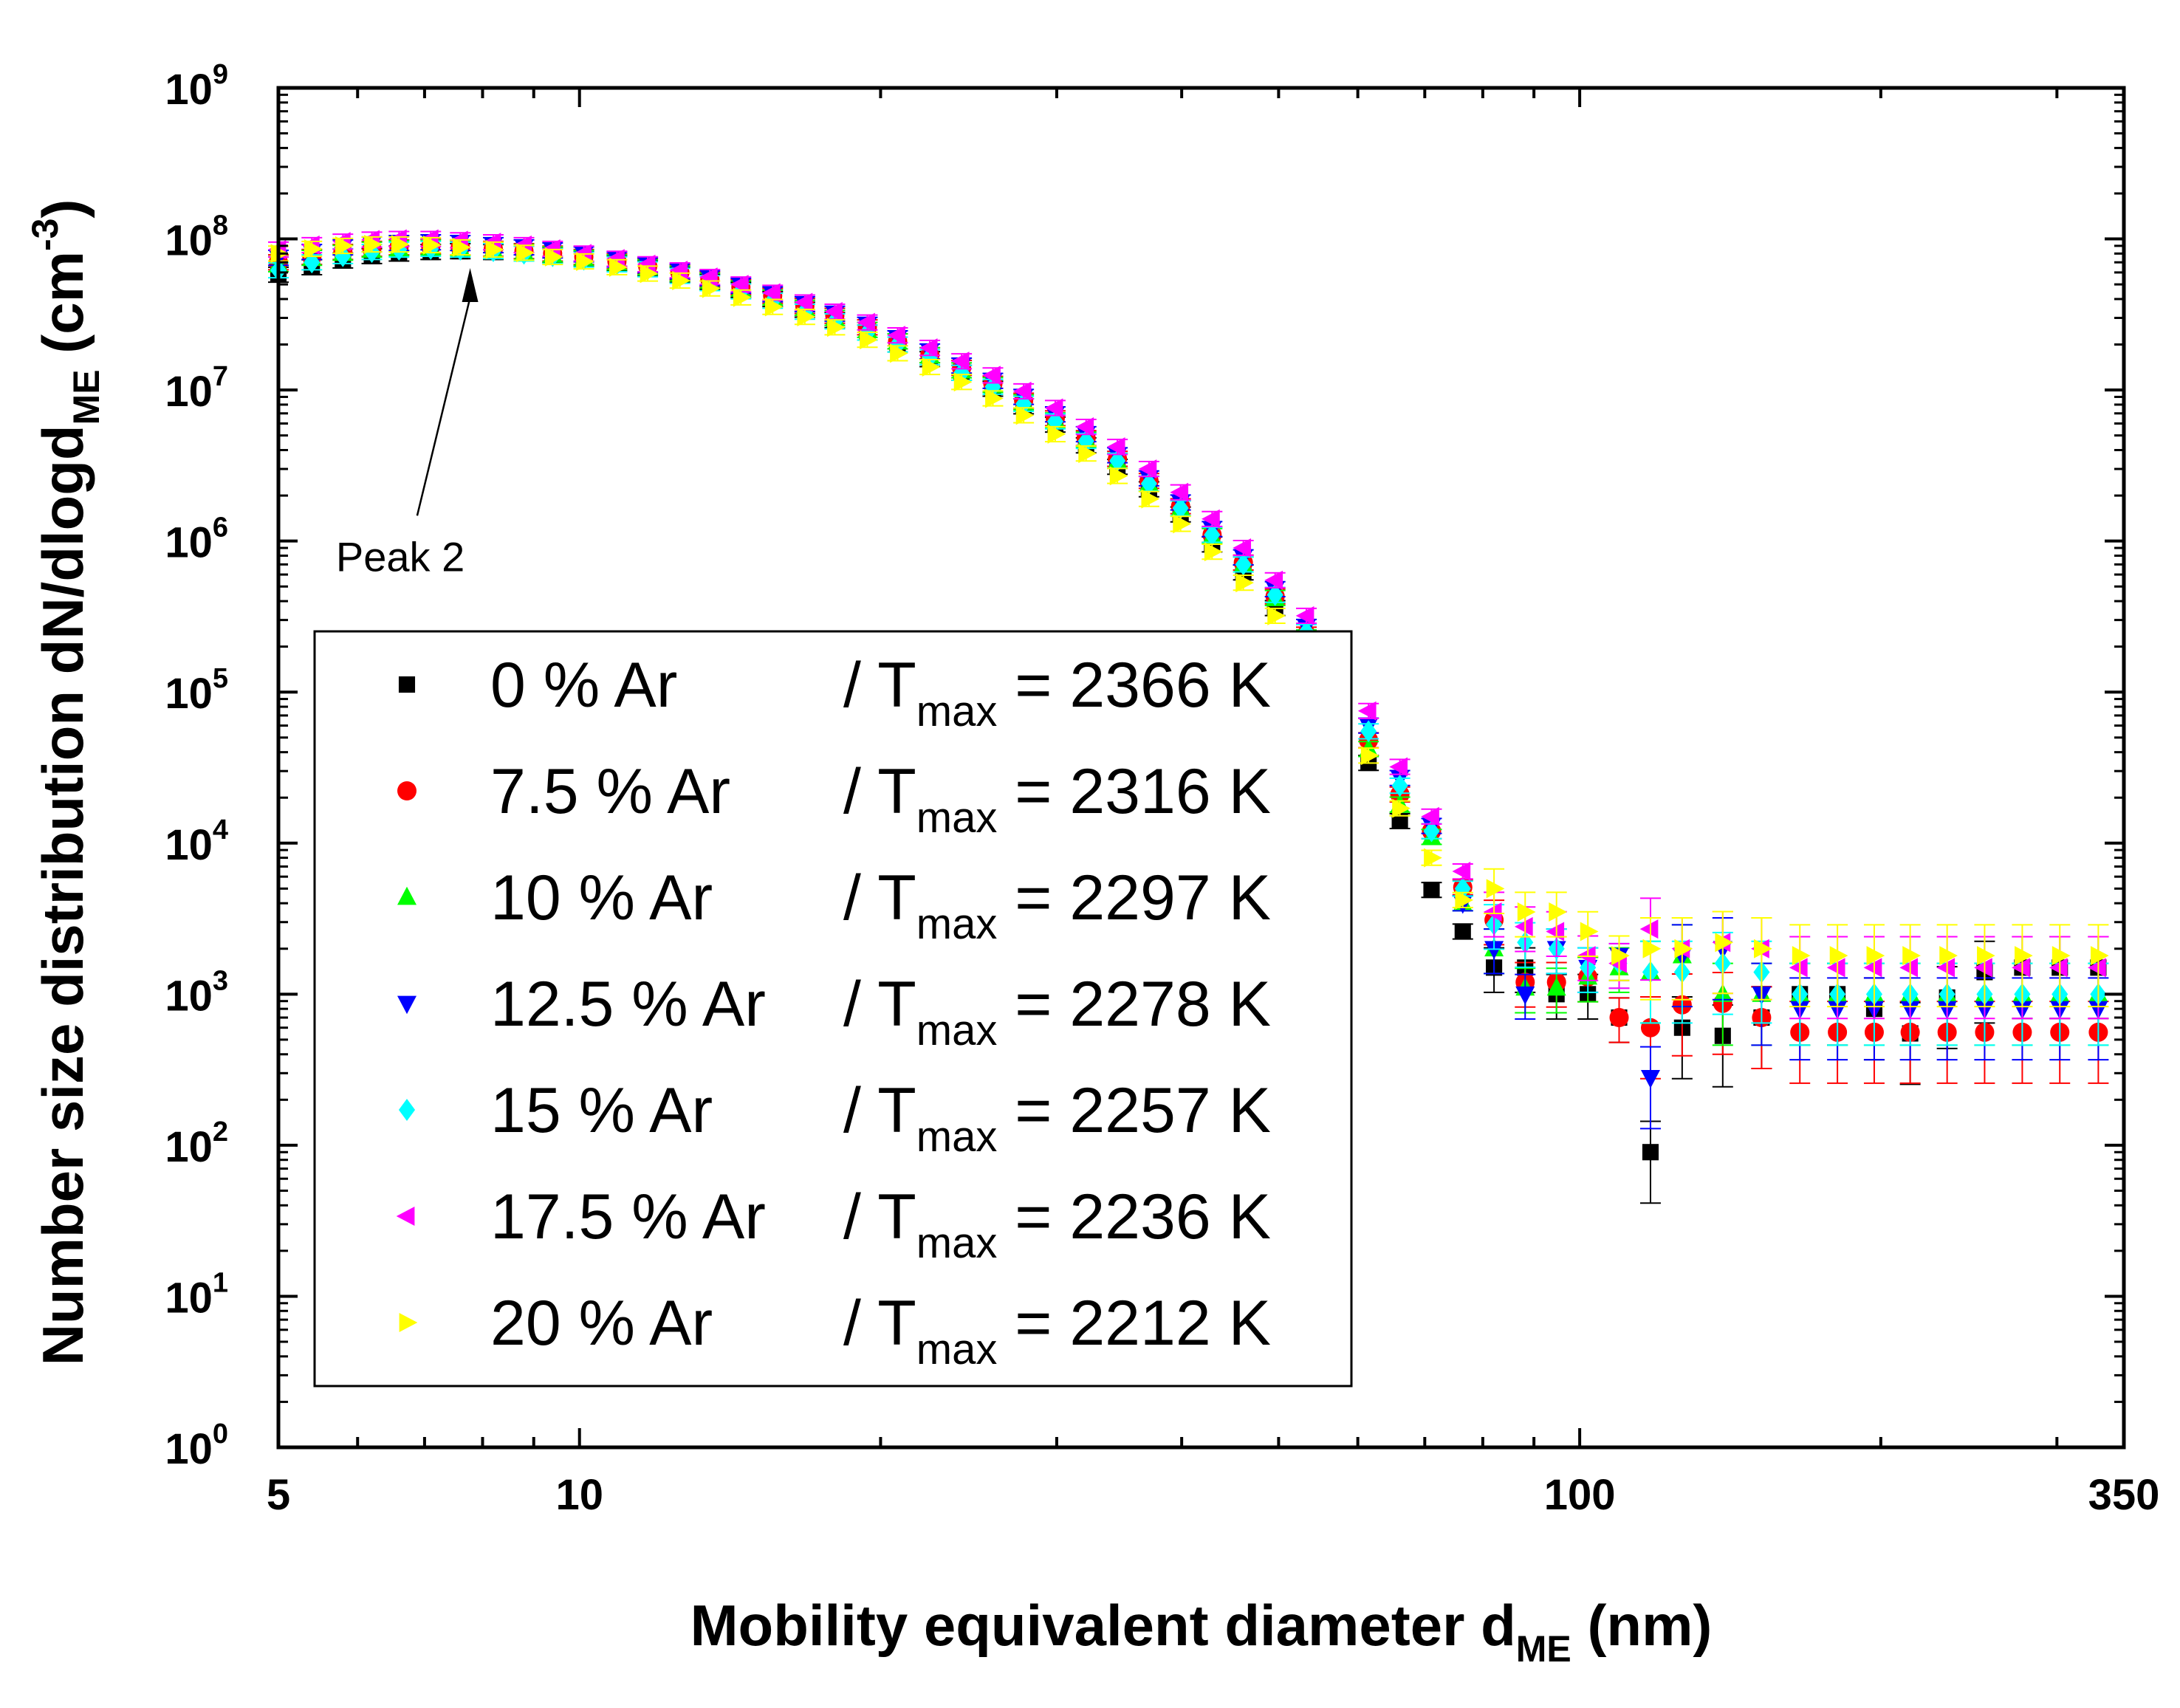 The width and height of the screenshot is (2180, 1708). Describe the element at coordinates (45, 235) in the screenshot. I see `y-axis-title-superscript: -3` at that location.